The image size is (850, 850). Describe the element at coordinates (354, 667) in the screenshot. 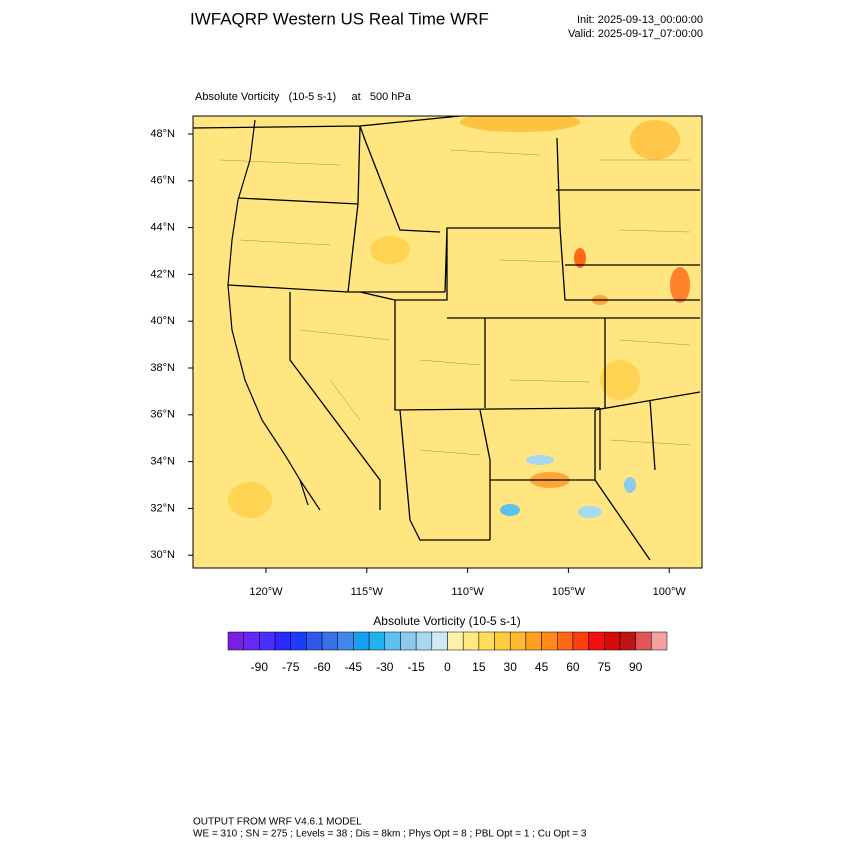

I see `colorbar-label: -45` at that location.